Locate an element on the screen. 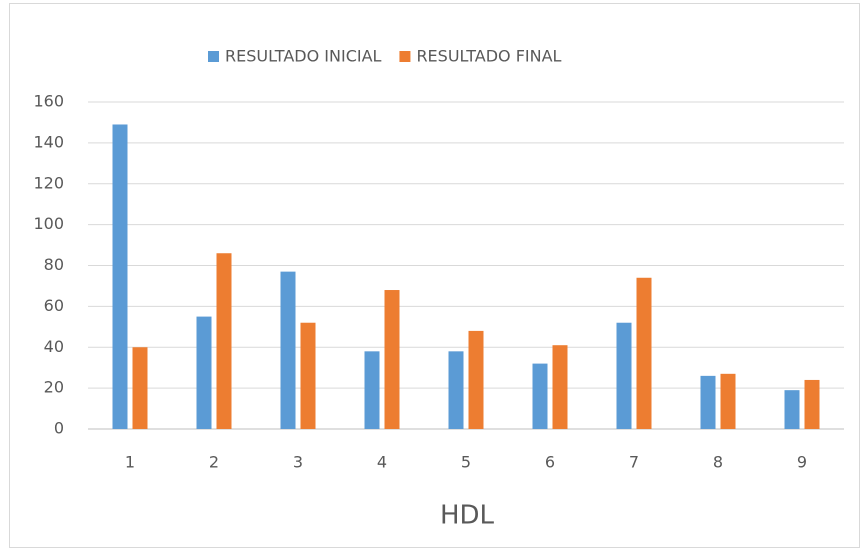 The width and height of the screenshot is (864, 551). x-tick-label: 3 is located at coordinates (298, 462).